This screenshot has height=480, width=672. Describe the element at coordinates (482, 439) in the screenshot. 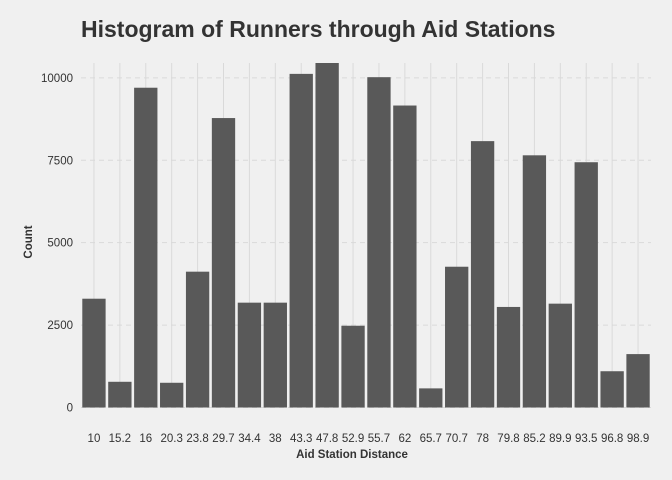

I see `x-tick-label: 78` at that location.